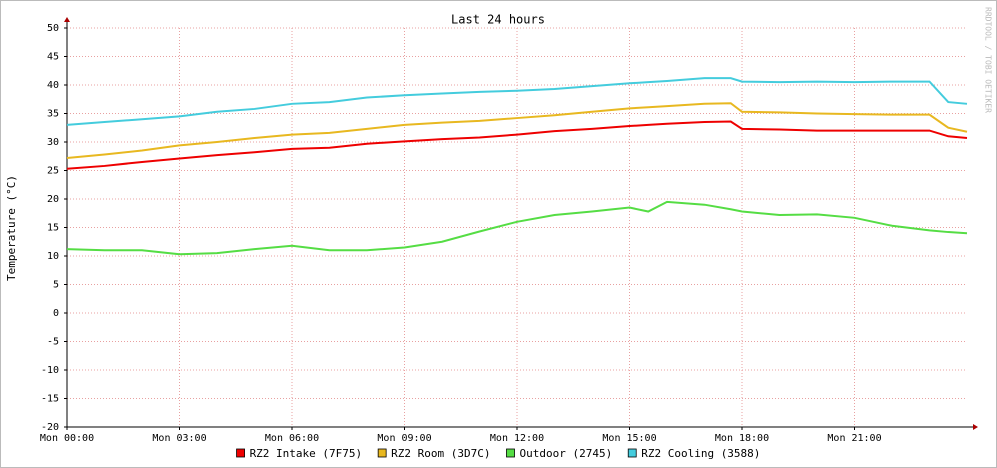  What do you see at coordinates (56, 313) in the screenshot?
I see `y-tick-label: 0` at bounding box center [56, 313].